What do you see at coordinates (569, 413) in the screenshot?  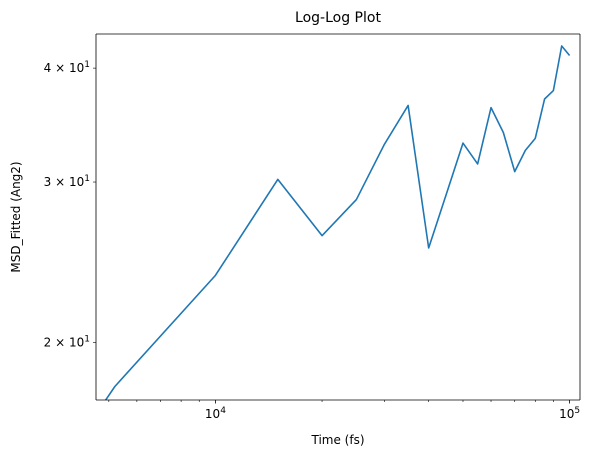 I see `x-tick-label: 105` at bounding box center [569, 413].